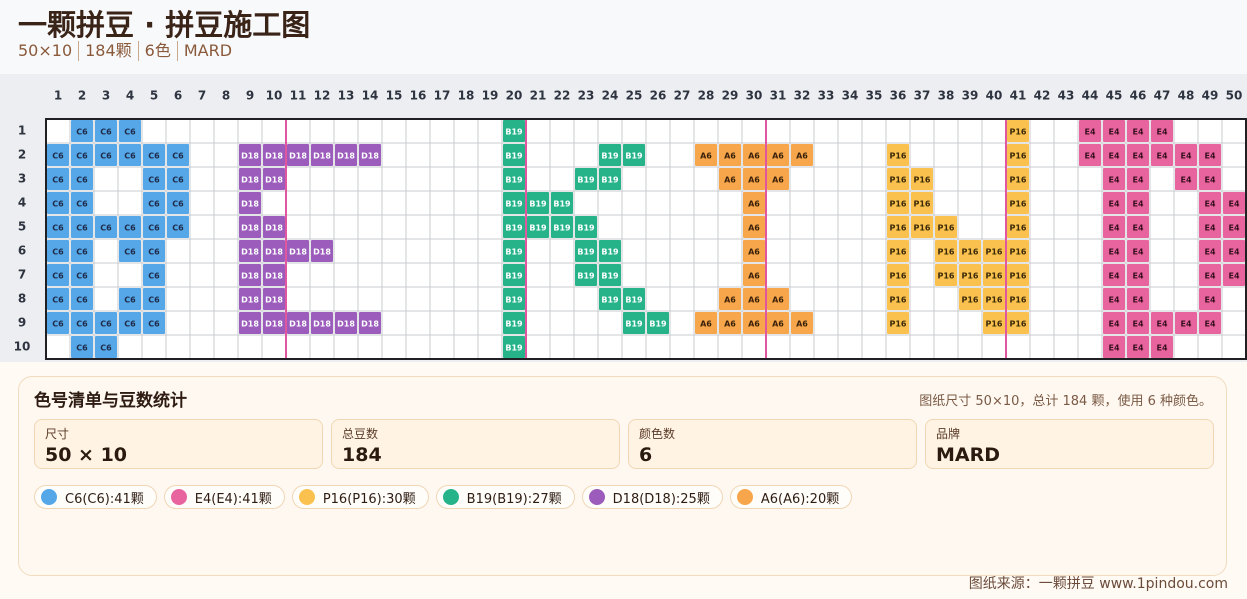 Image resolution: width=1247 pixels, height=599 pixels. What do you see at coordinates (22, 323) in the screenshot?
I see `row-label: 9` at bounding box center [22, 323].